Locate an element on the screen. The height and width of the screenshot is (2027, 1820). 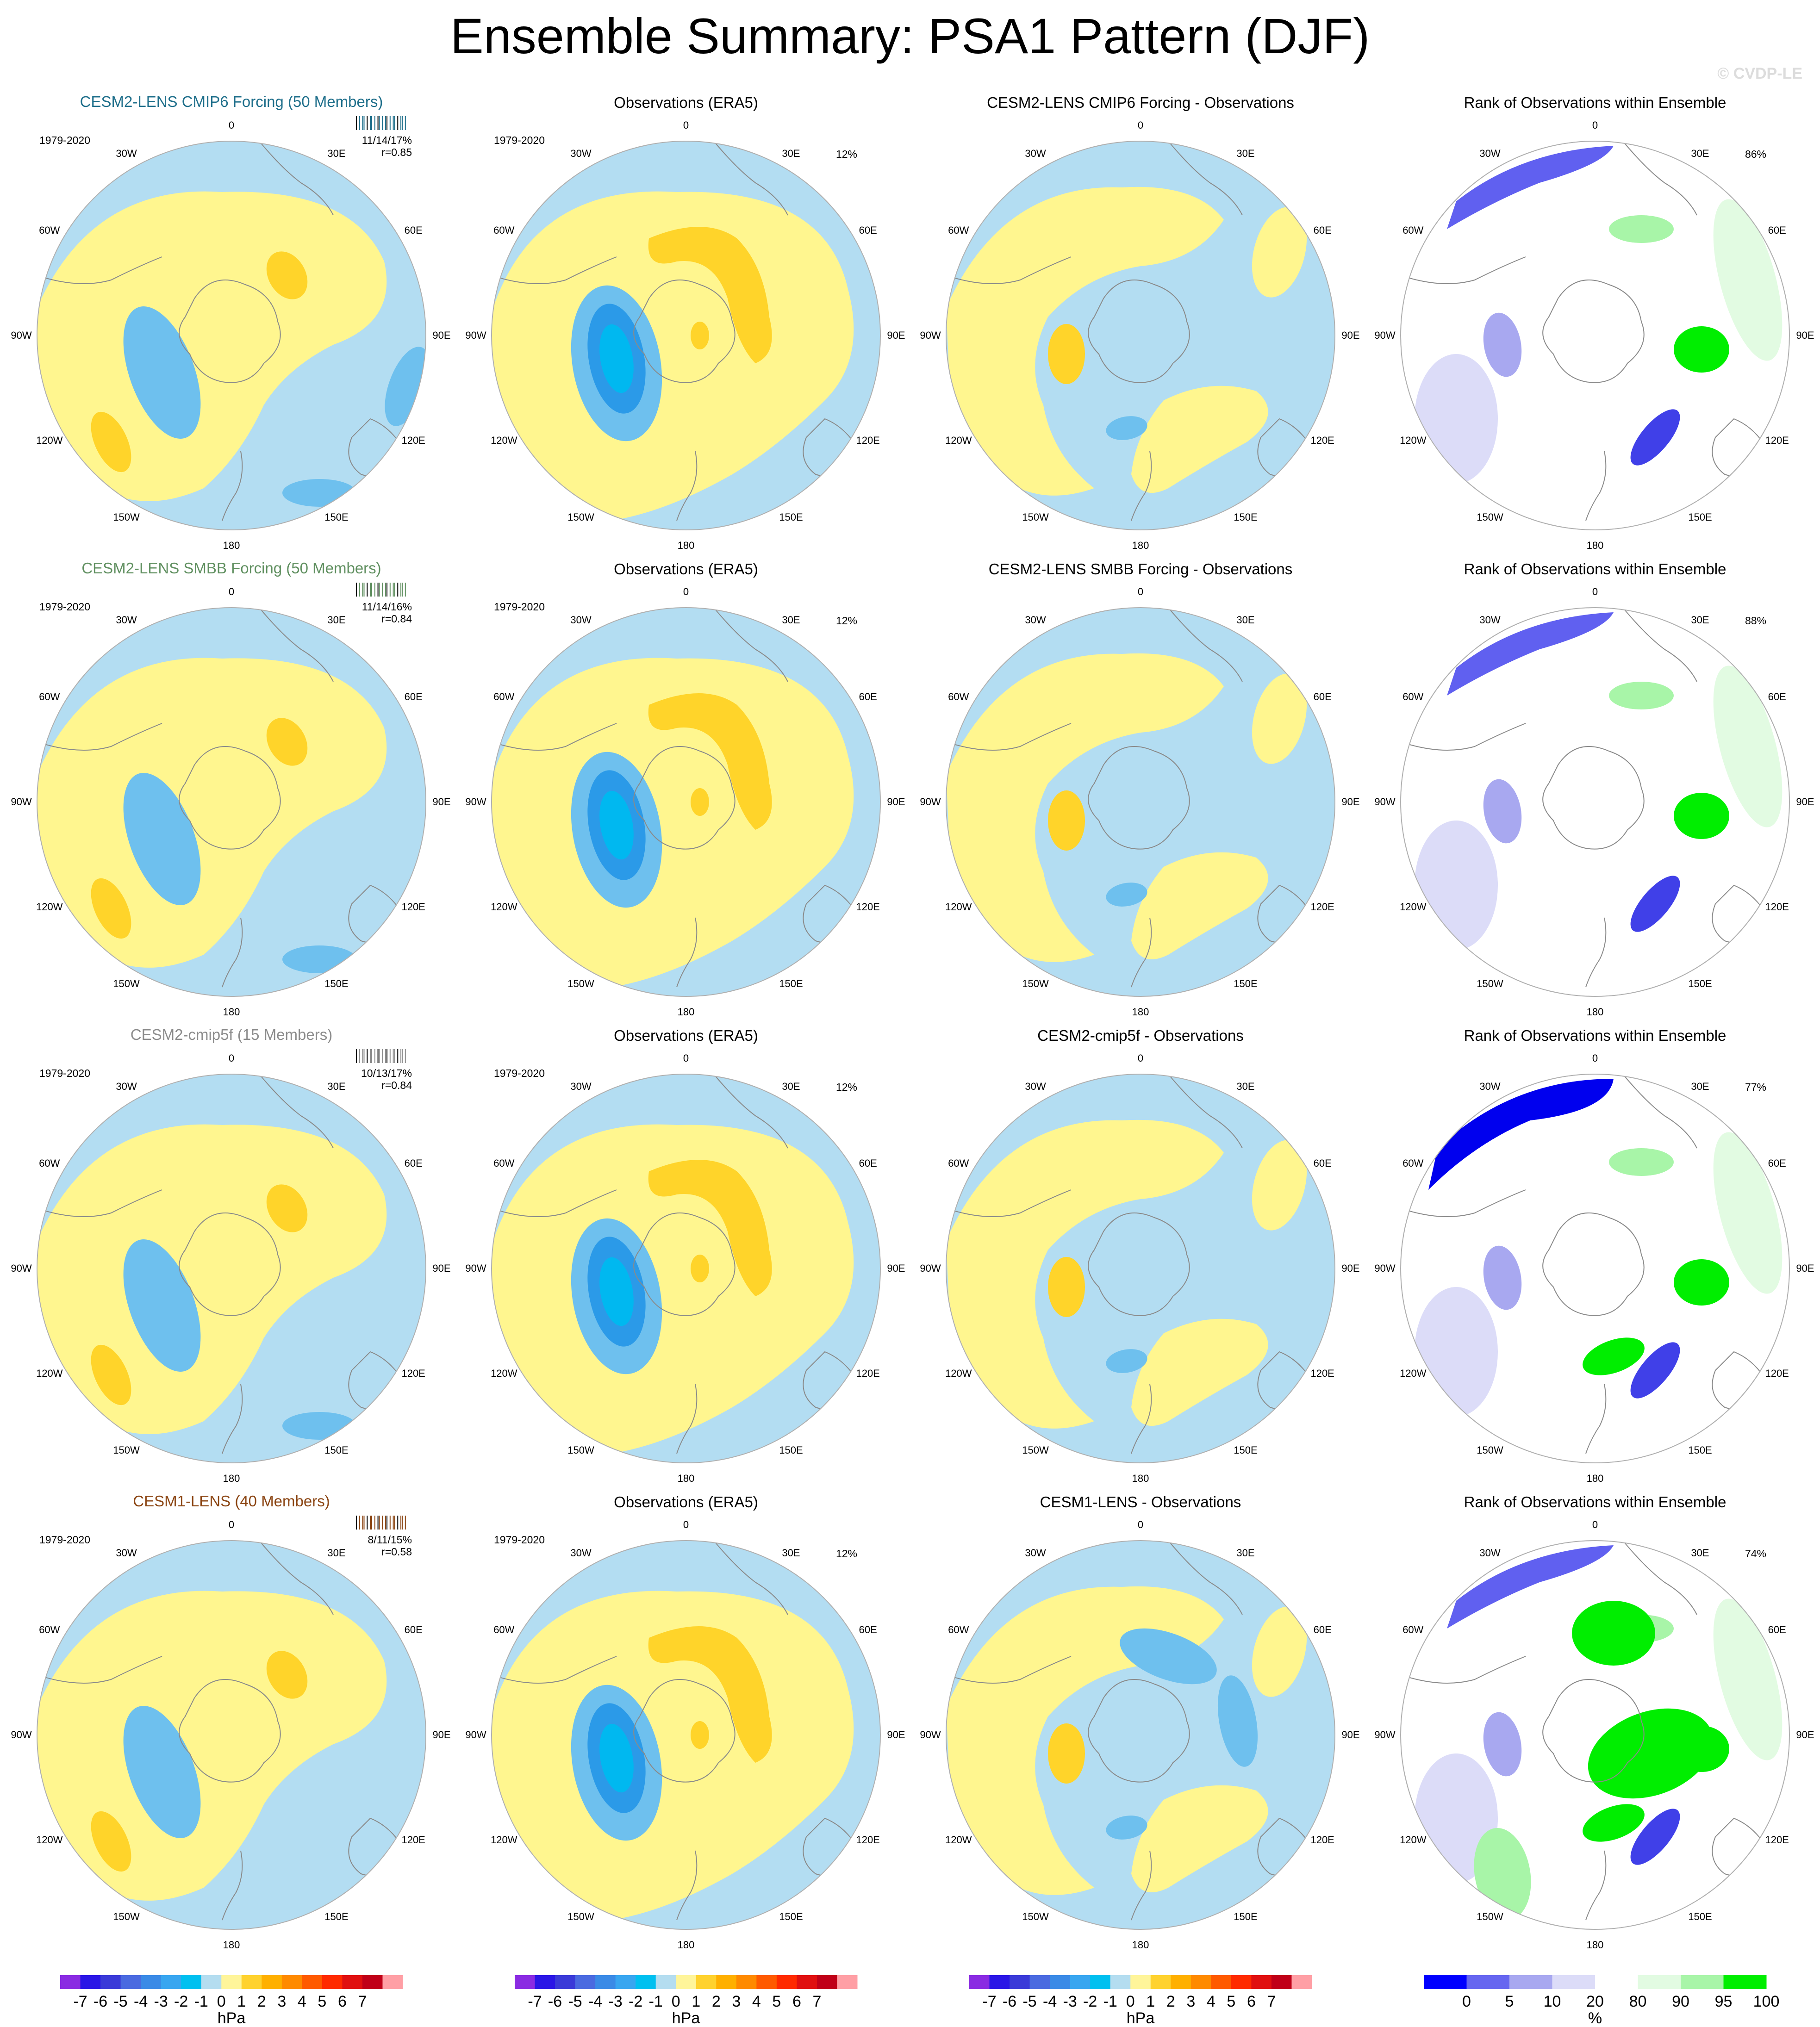
rank-panel-title: Rank of Observations within Ensemble is located at coordinates (1595, 569).